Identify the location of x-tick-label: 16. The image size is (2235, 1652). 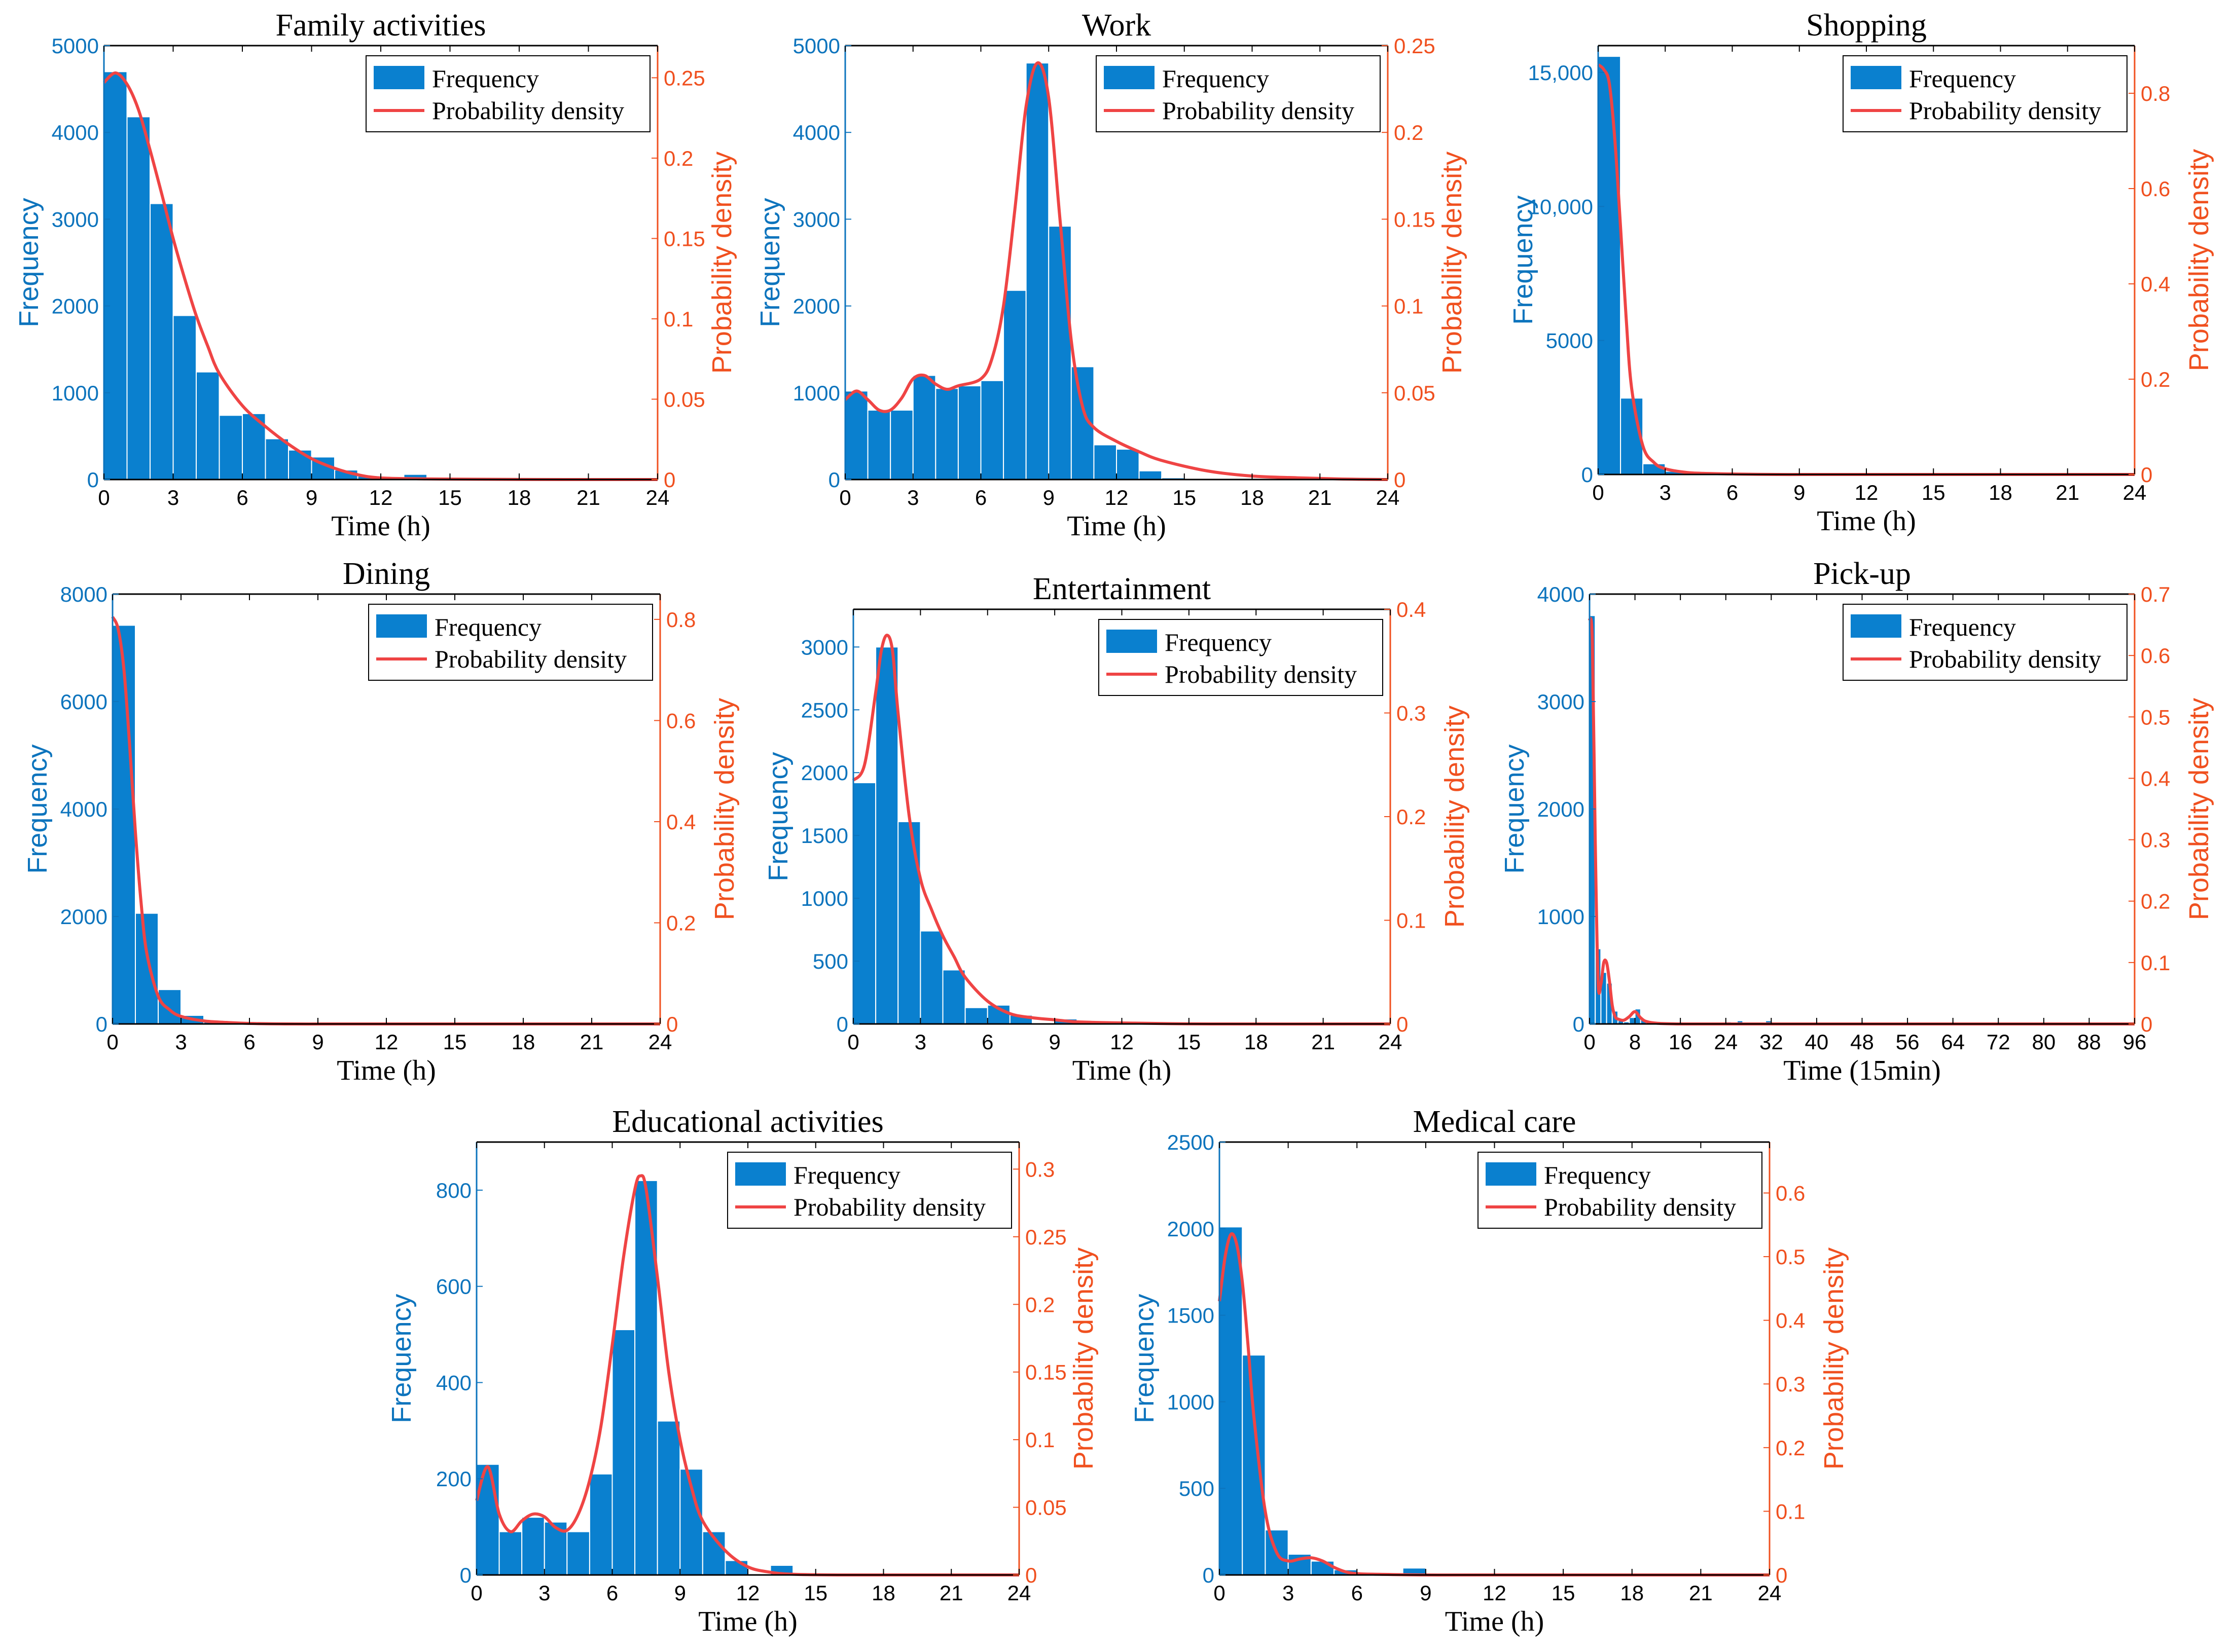
(1681, 1042).